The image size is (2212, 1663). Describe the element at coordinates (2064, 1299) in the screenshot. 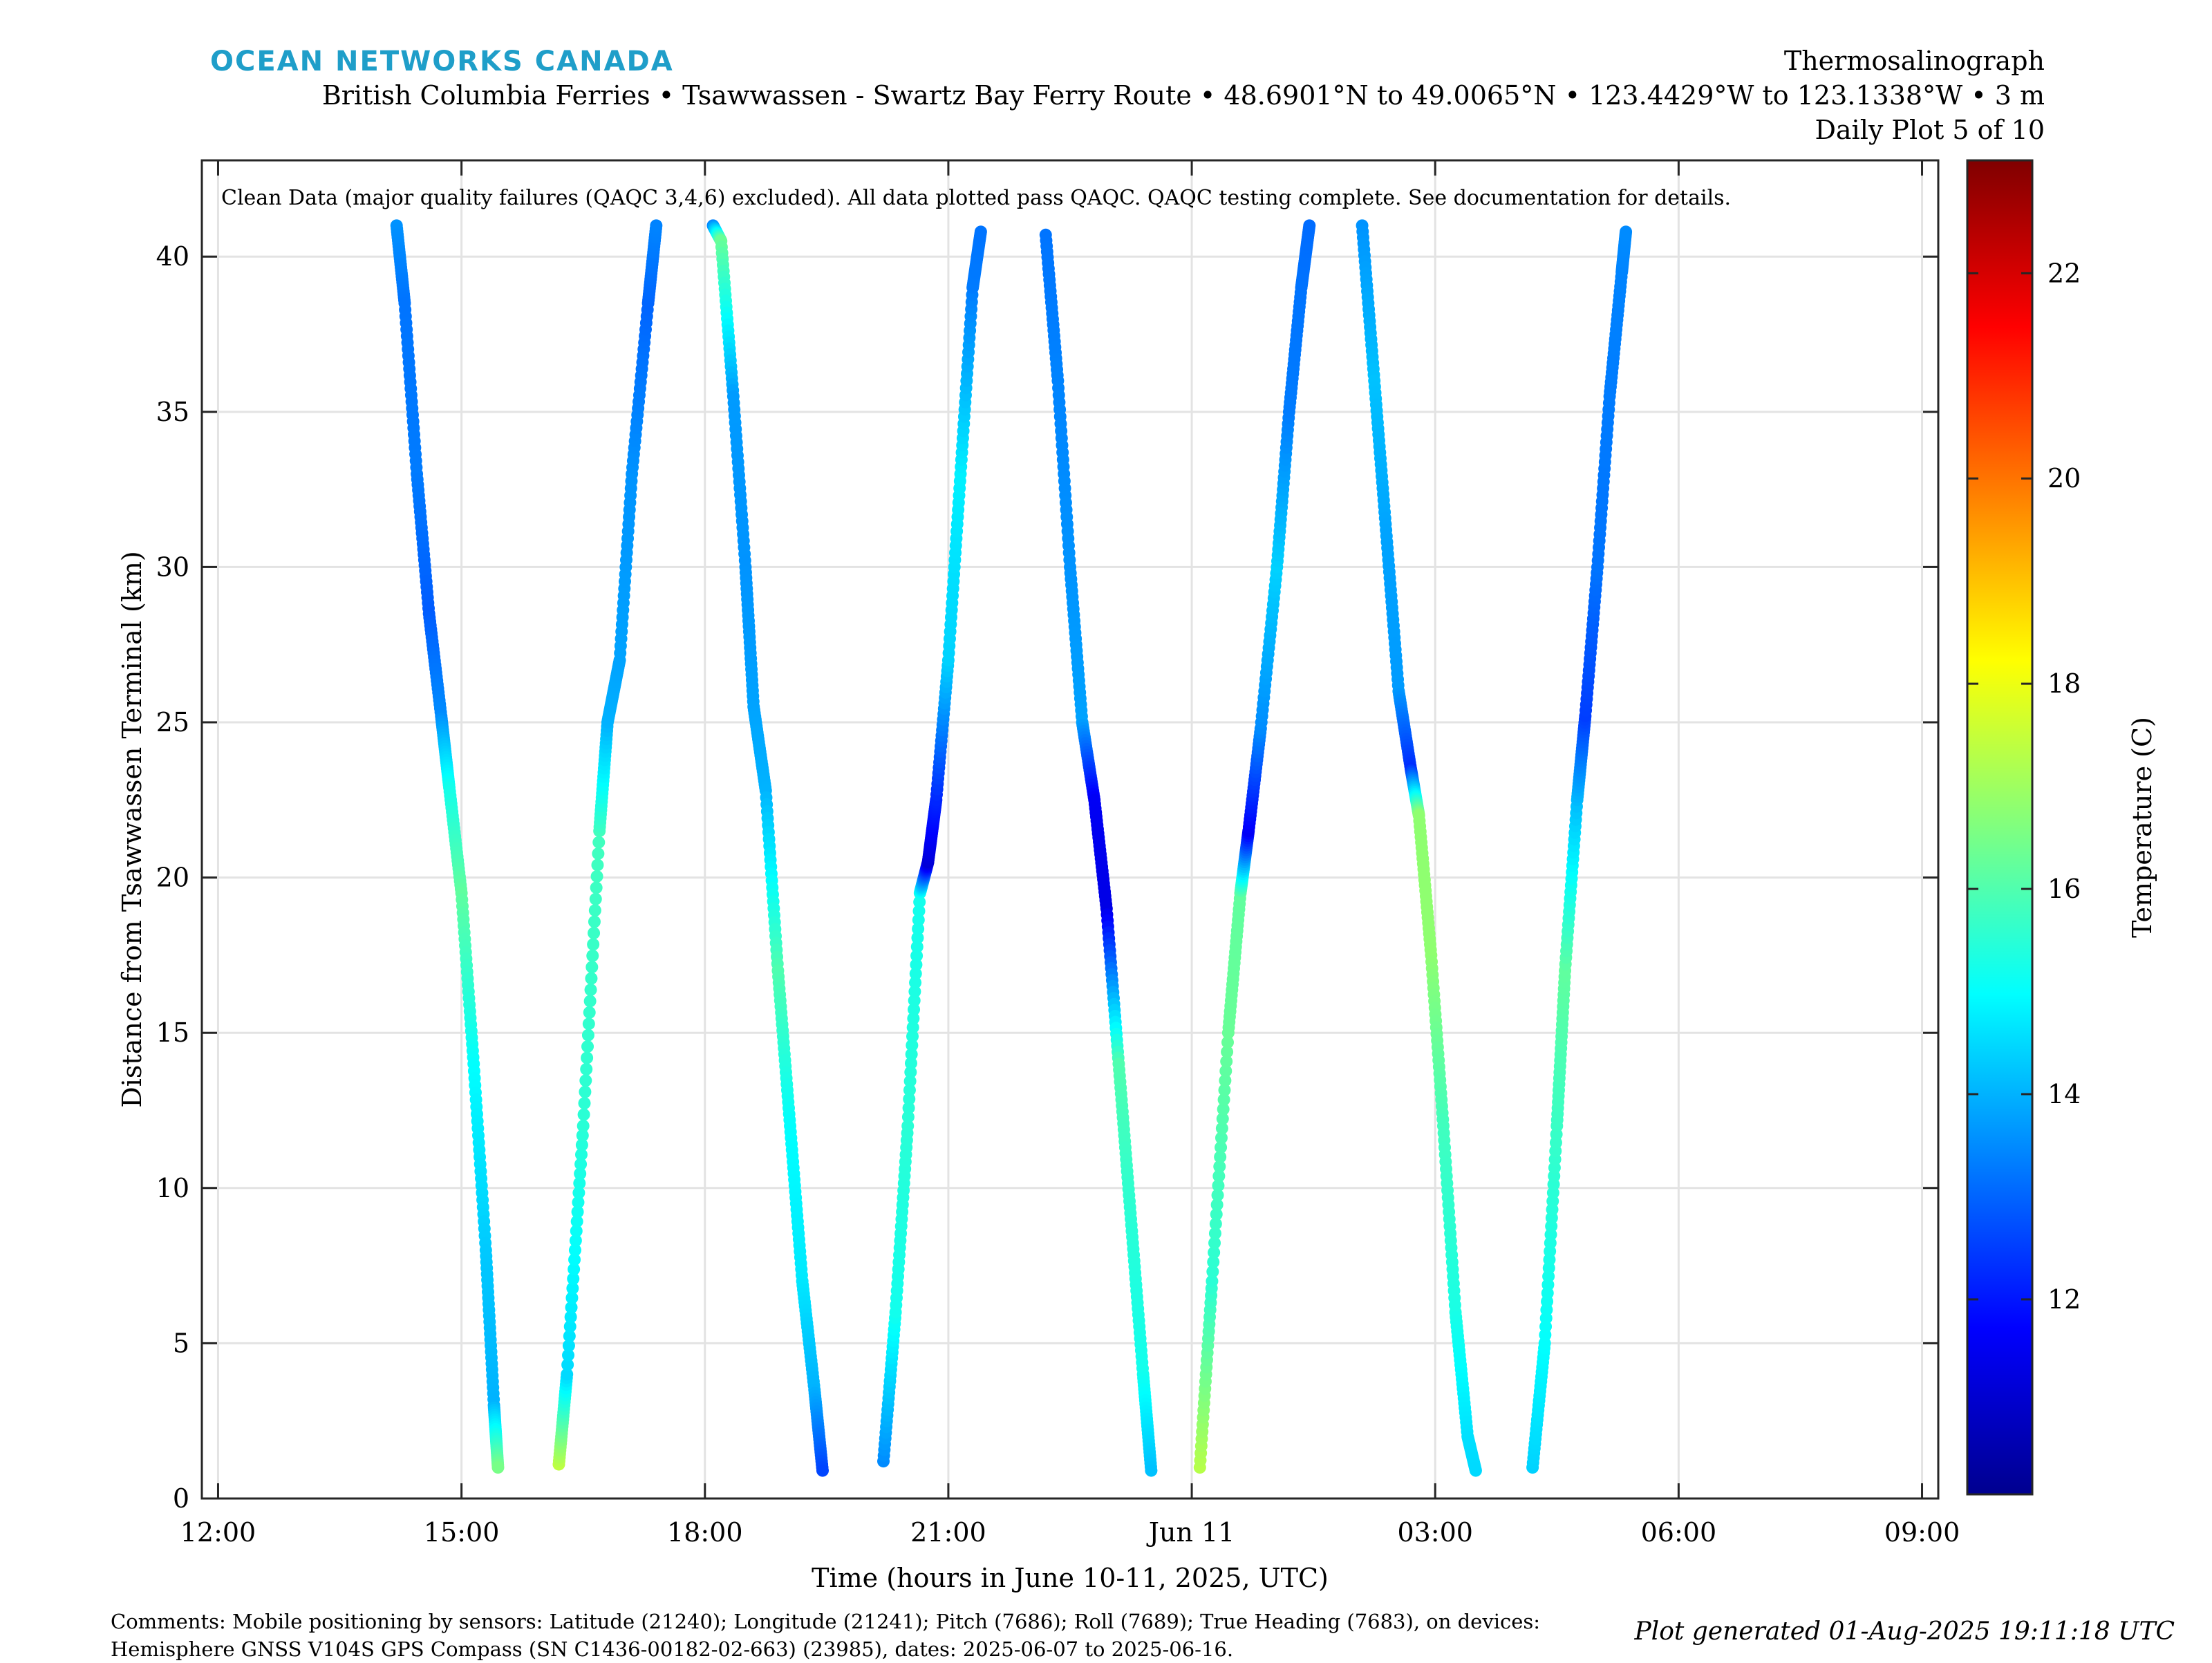

I see `colorbar-tick-label: 12` at that location.